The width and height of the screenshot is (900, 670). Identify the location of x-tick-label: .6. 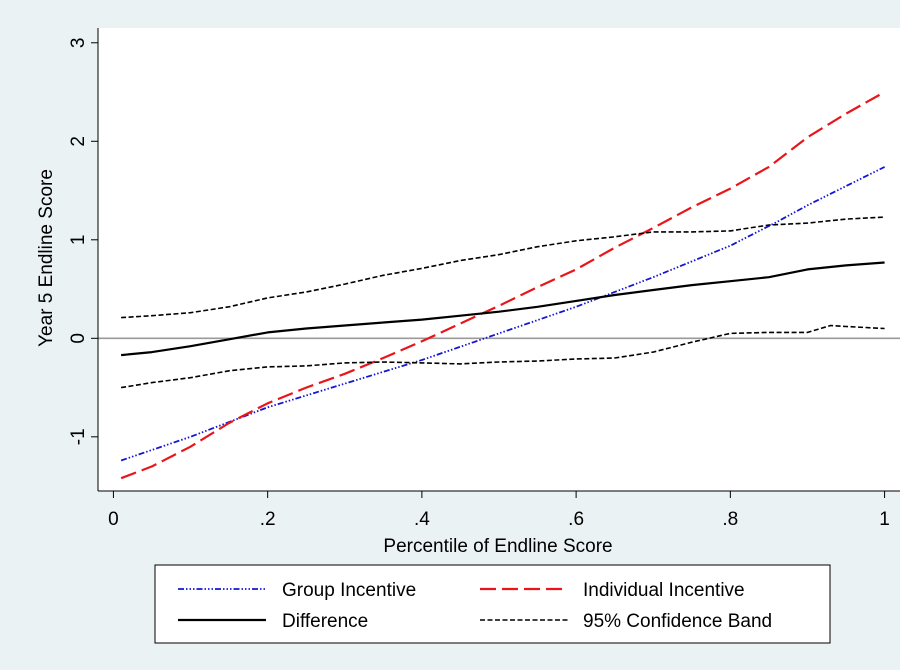
(576, 519).